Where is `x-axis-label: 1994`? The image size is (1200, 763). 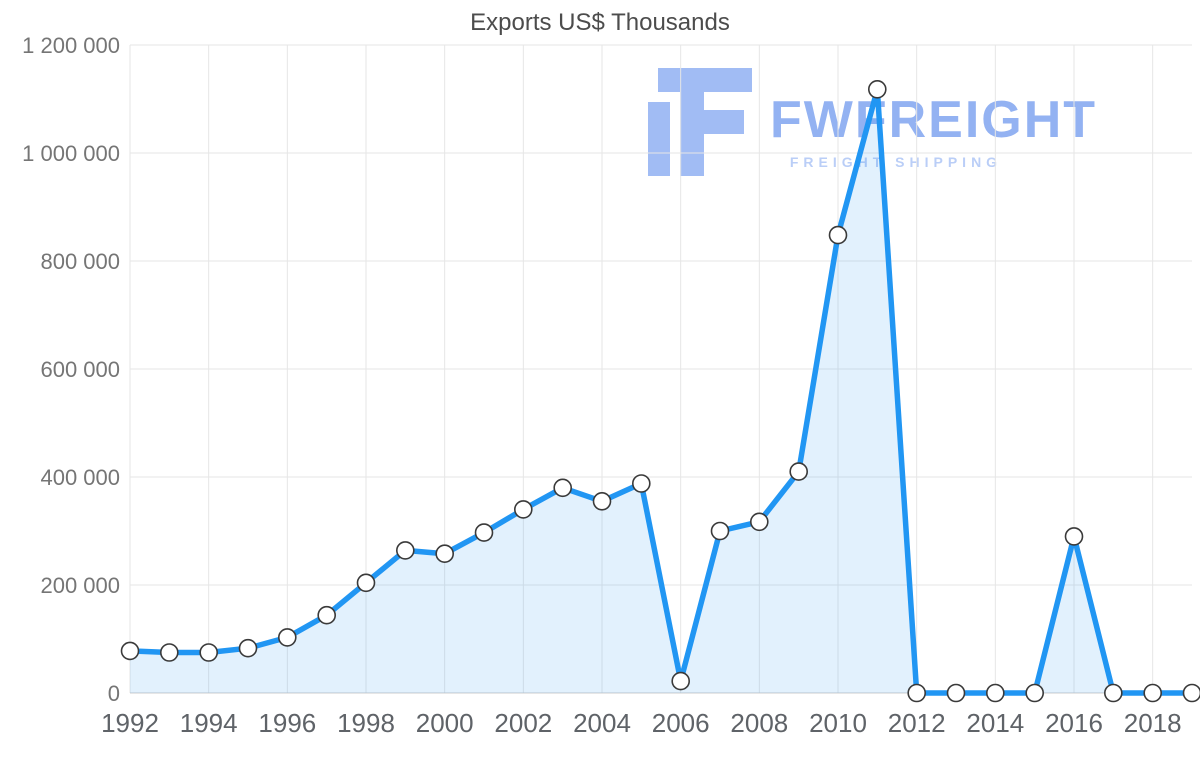 x-axis-label: 1994 is located at coordinates (209, 723).